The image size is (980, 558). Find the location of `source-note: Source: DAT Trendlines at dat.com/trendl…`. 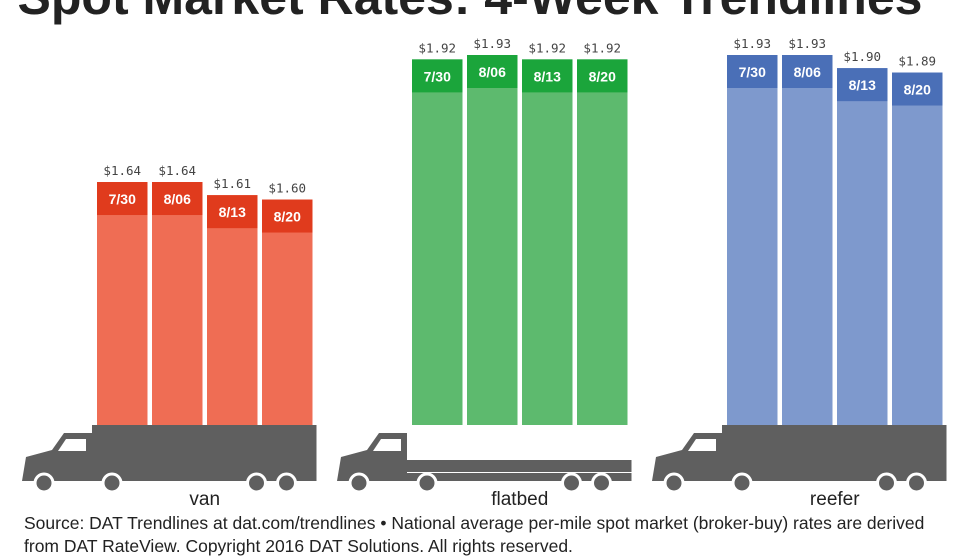

source-note: Source: DAT Trendlines at dat.com/trendl… is located at coordinates (474, 534).